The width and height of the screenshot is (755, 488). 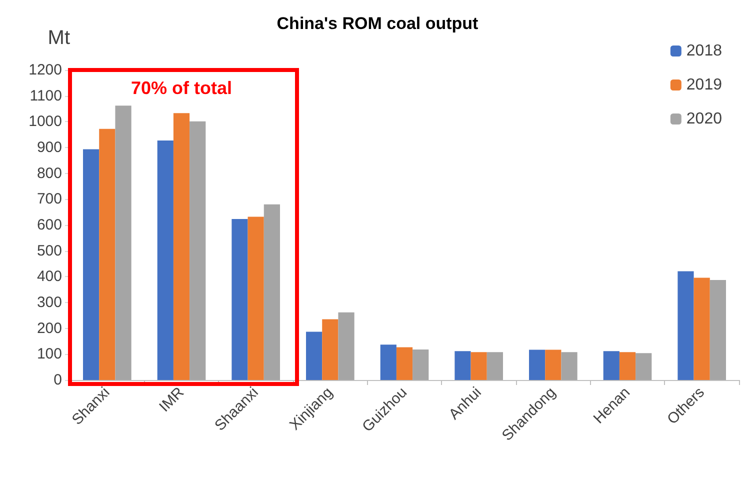 What do you see at coordinates (49, 277) in the screenshot?
I see `y-tick-label: 400` at bounding box center [49, 277].